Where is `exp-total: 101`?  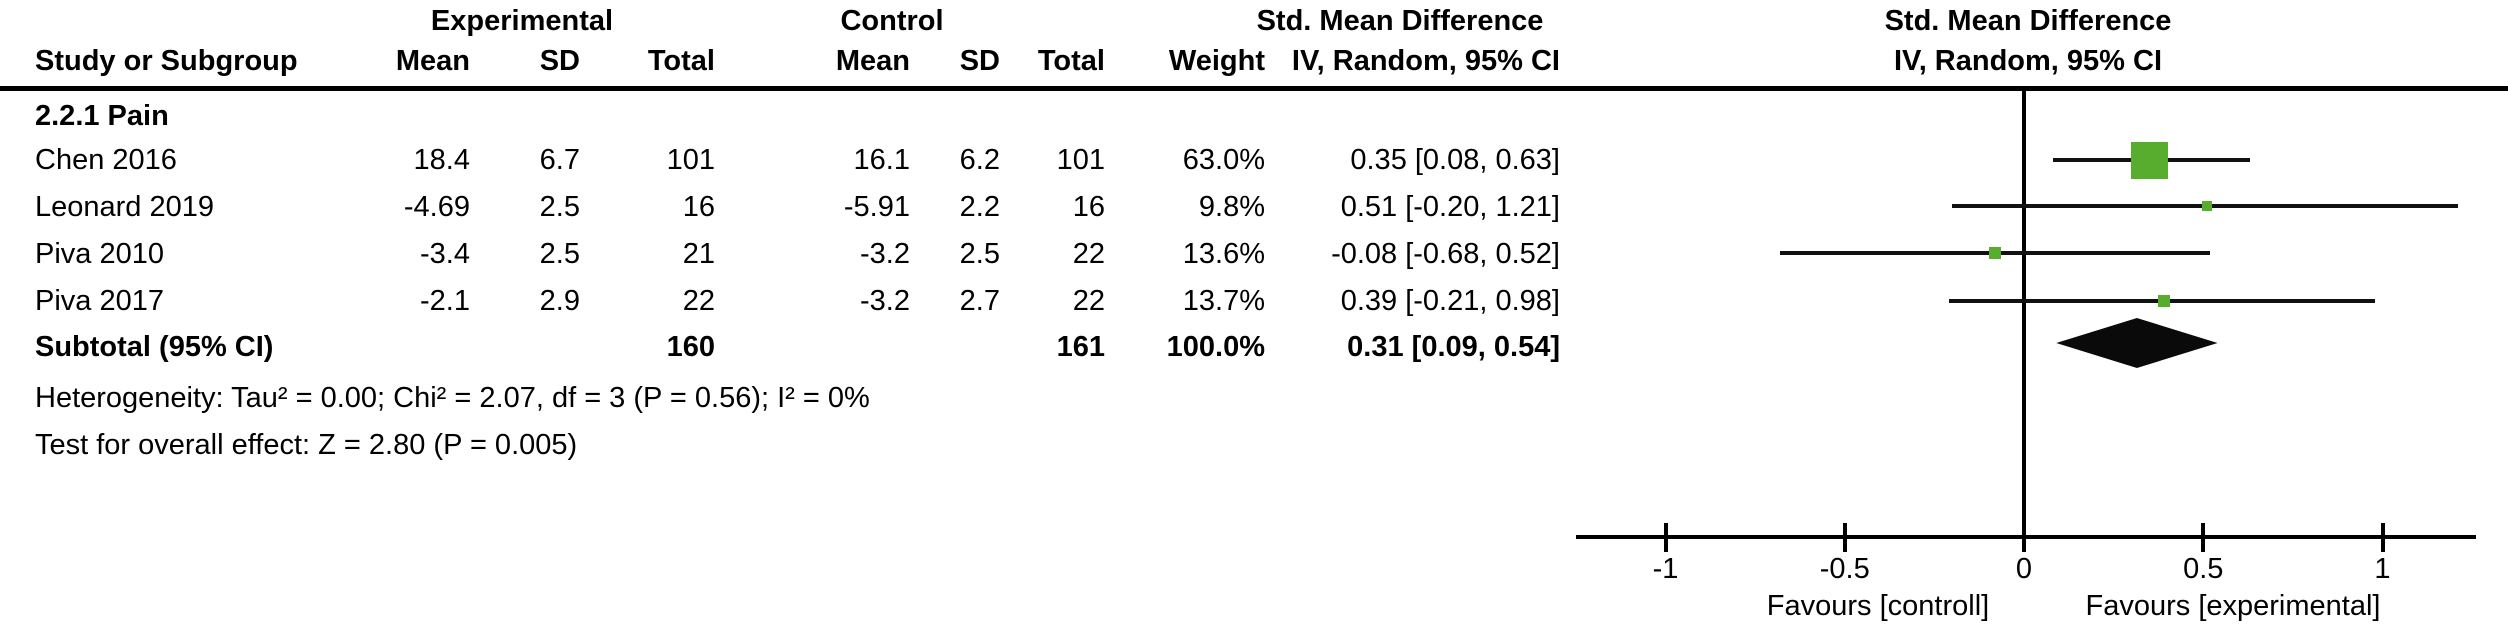 exp-total: 101 is located at coordinates (690, 160).